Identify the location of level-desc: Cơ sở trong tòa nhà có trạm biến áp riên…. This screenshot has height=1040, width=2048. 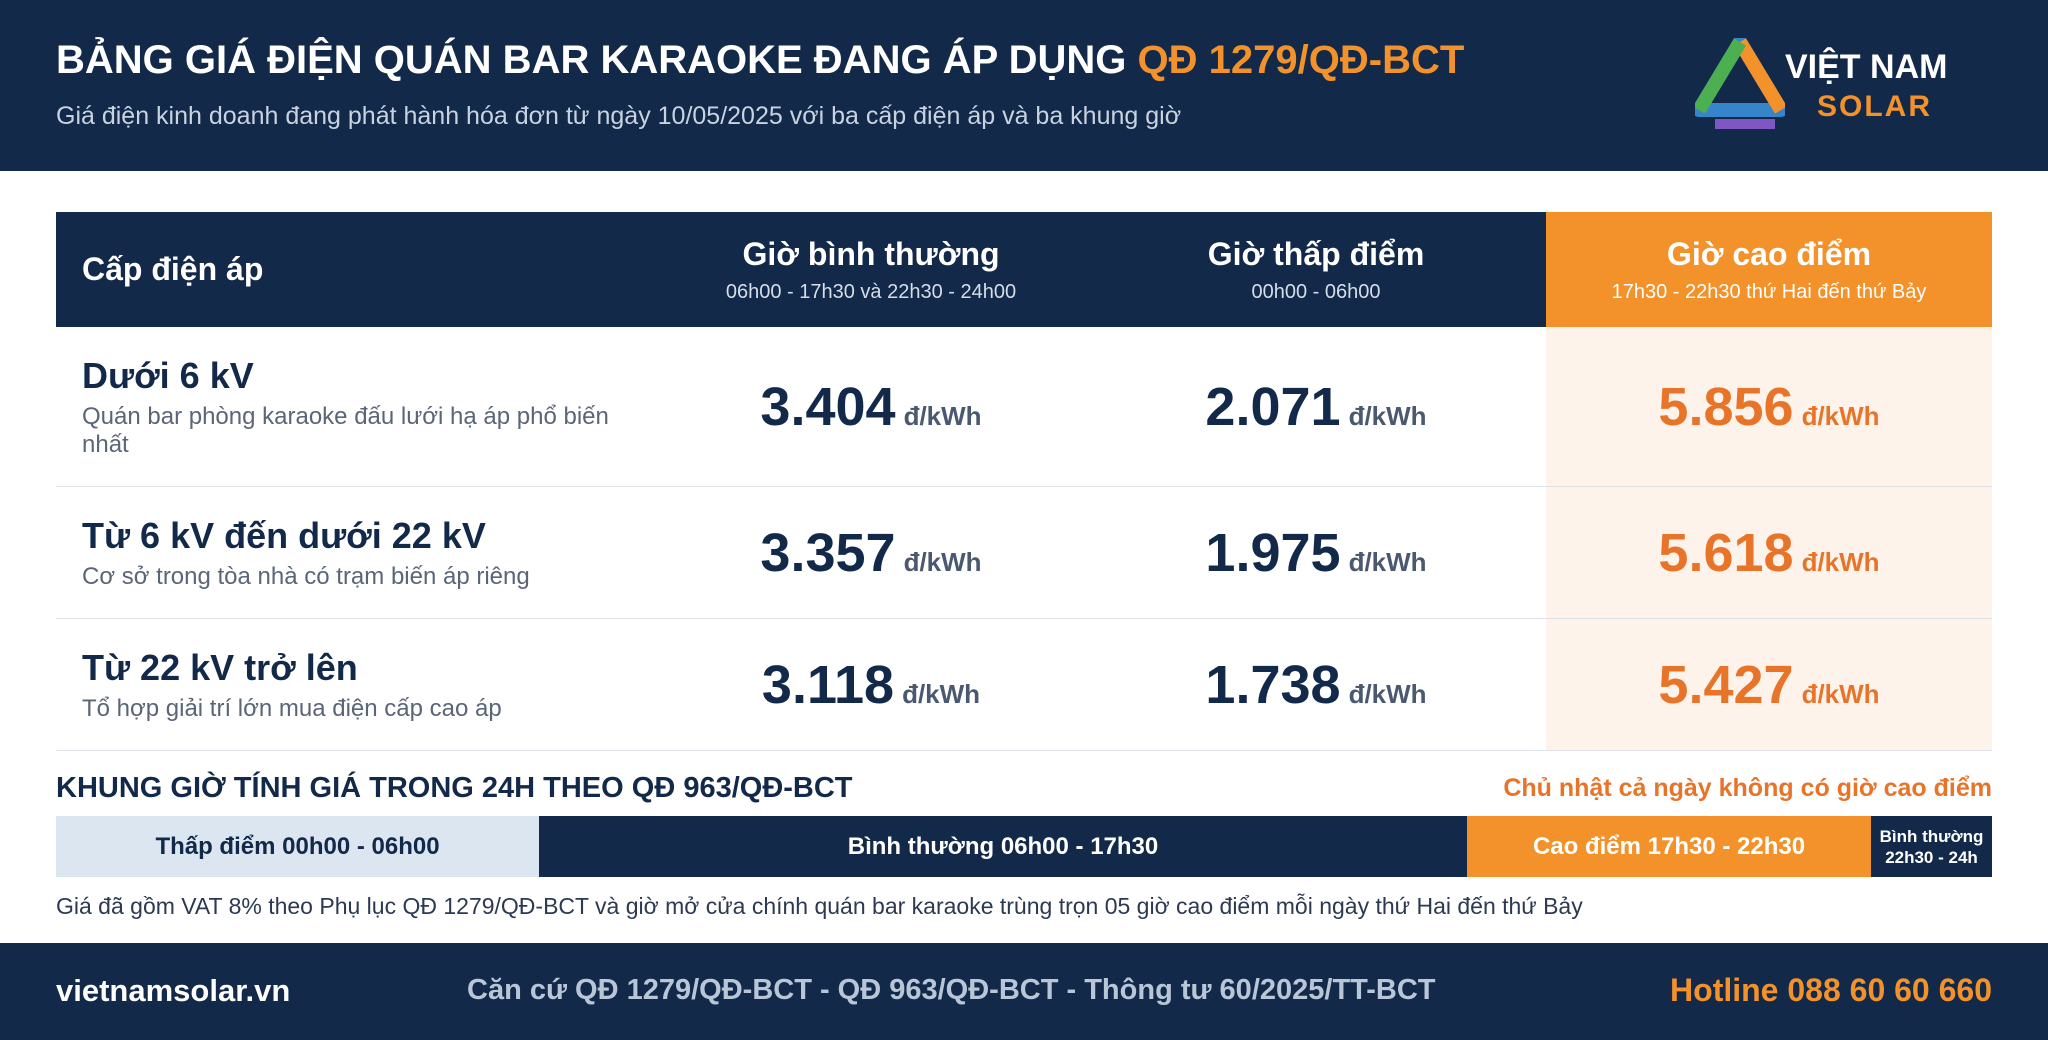
(306, 576).